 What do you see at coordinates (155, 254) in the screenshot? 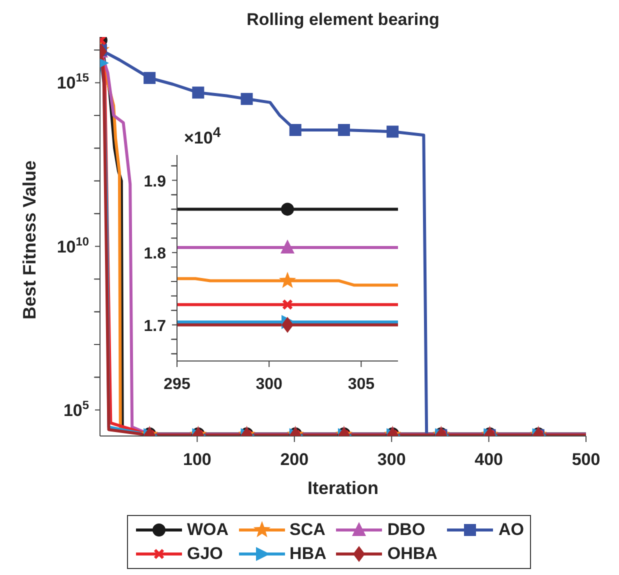
I see `y-tick-label: 1.8` at bounding box center [155, 254].